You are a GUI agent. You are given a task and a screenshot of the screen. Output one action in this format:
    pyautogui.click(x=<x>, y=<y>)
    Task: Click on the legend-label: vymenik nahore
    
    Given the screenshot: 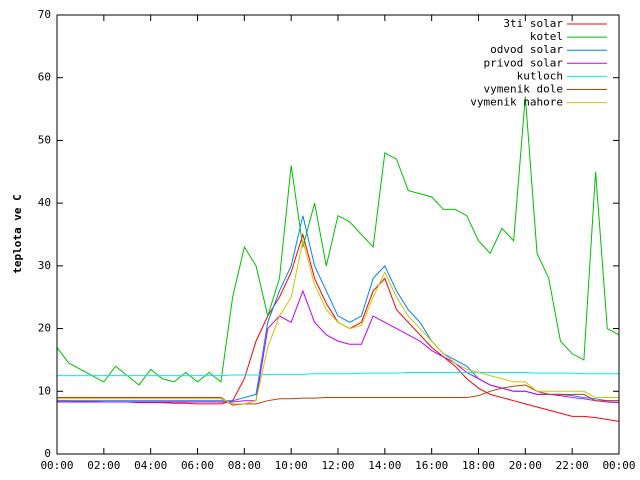 What is the action you would take?
    pyautogui.click(x=516, y=102)
    